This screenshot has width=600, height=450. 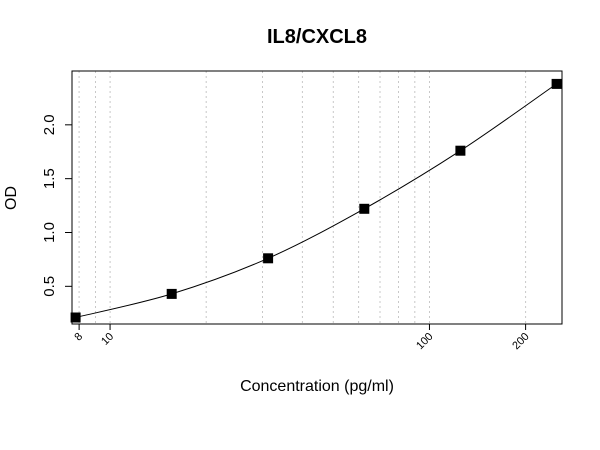 I want to click on x-tick-label: 8, so click(x=78, y=337).